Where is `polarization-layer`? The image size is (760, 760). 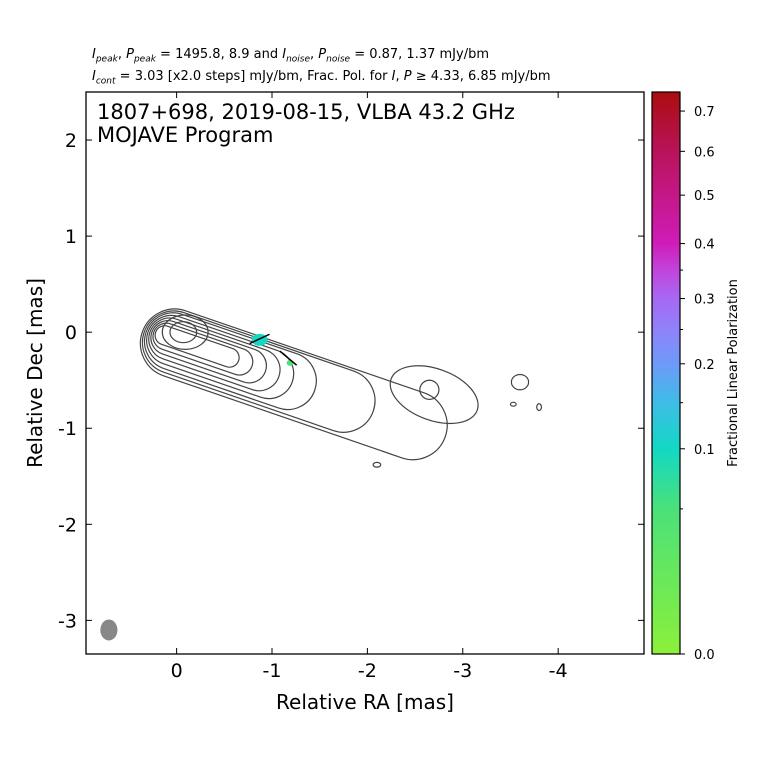 polarization-layer is located at coordinates (273, 349).